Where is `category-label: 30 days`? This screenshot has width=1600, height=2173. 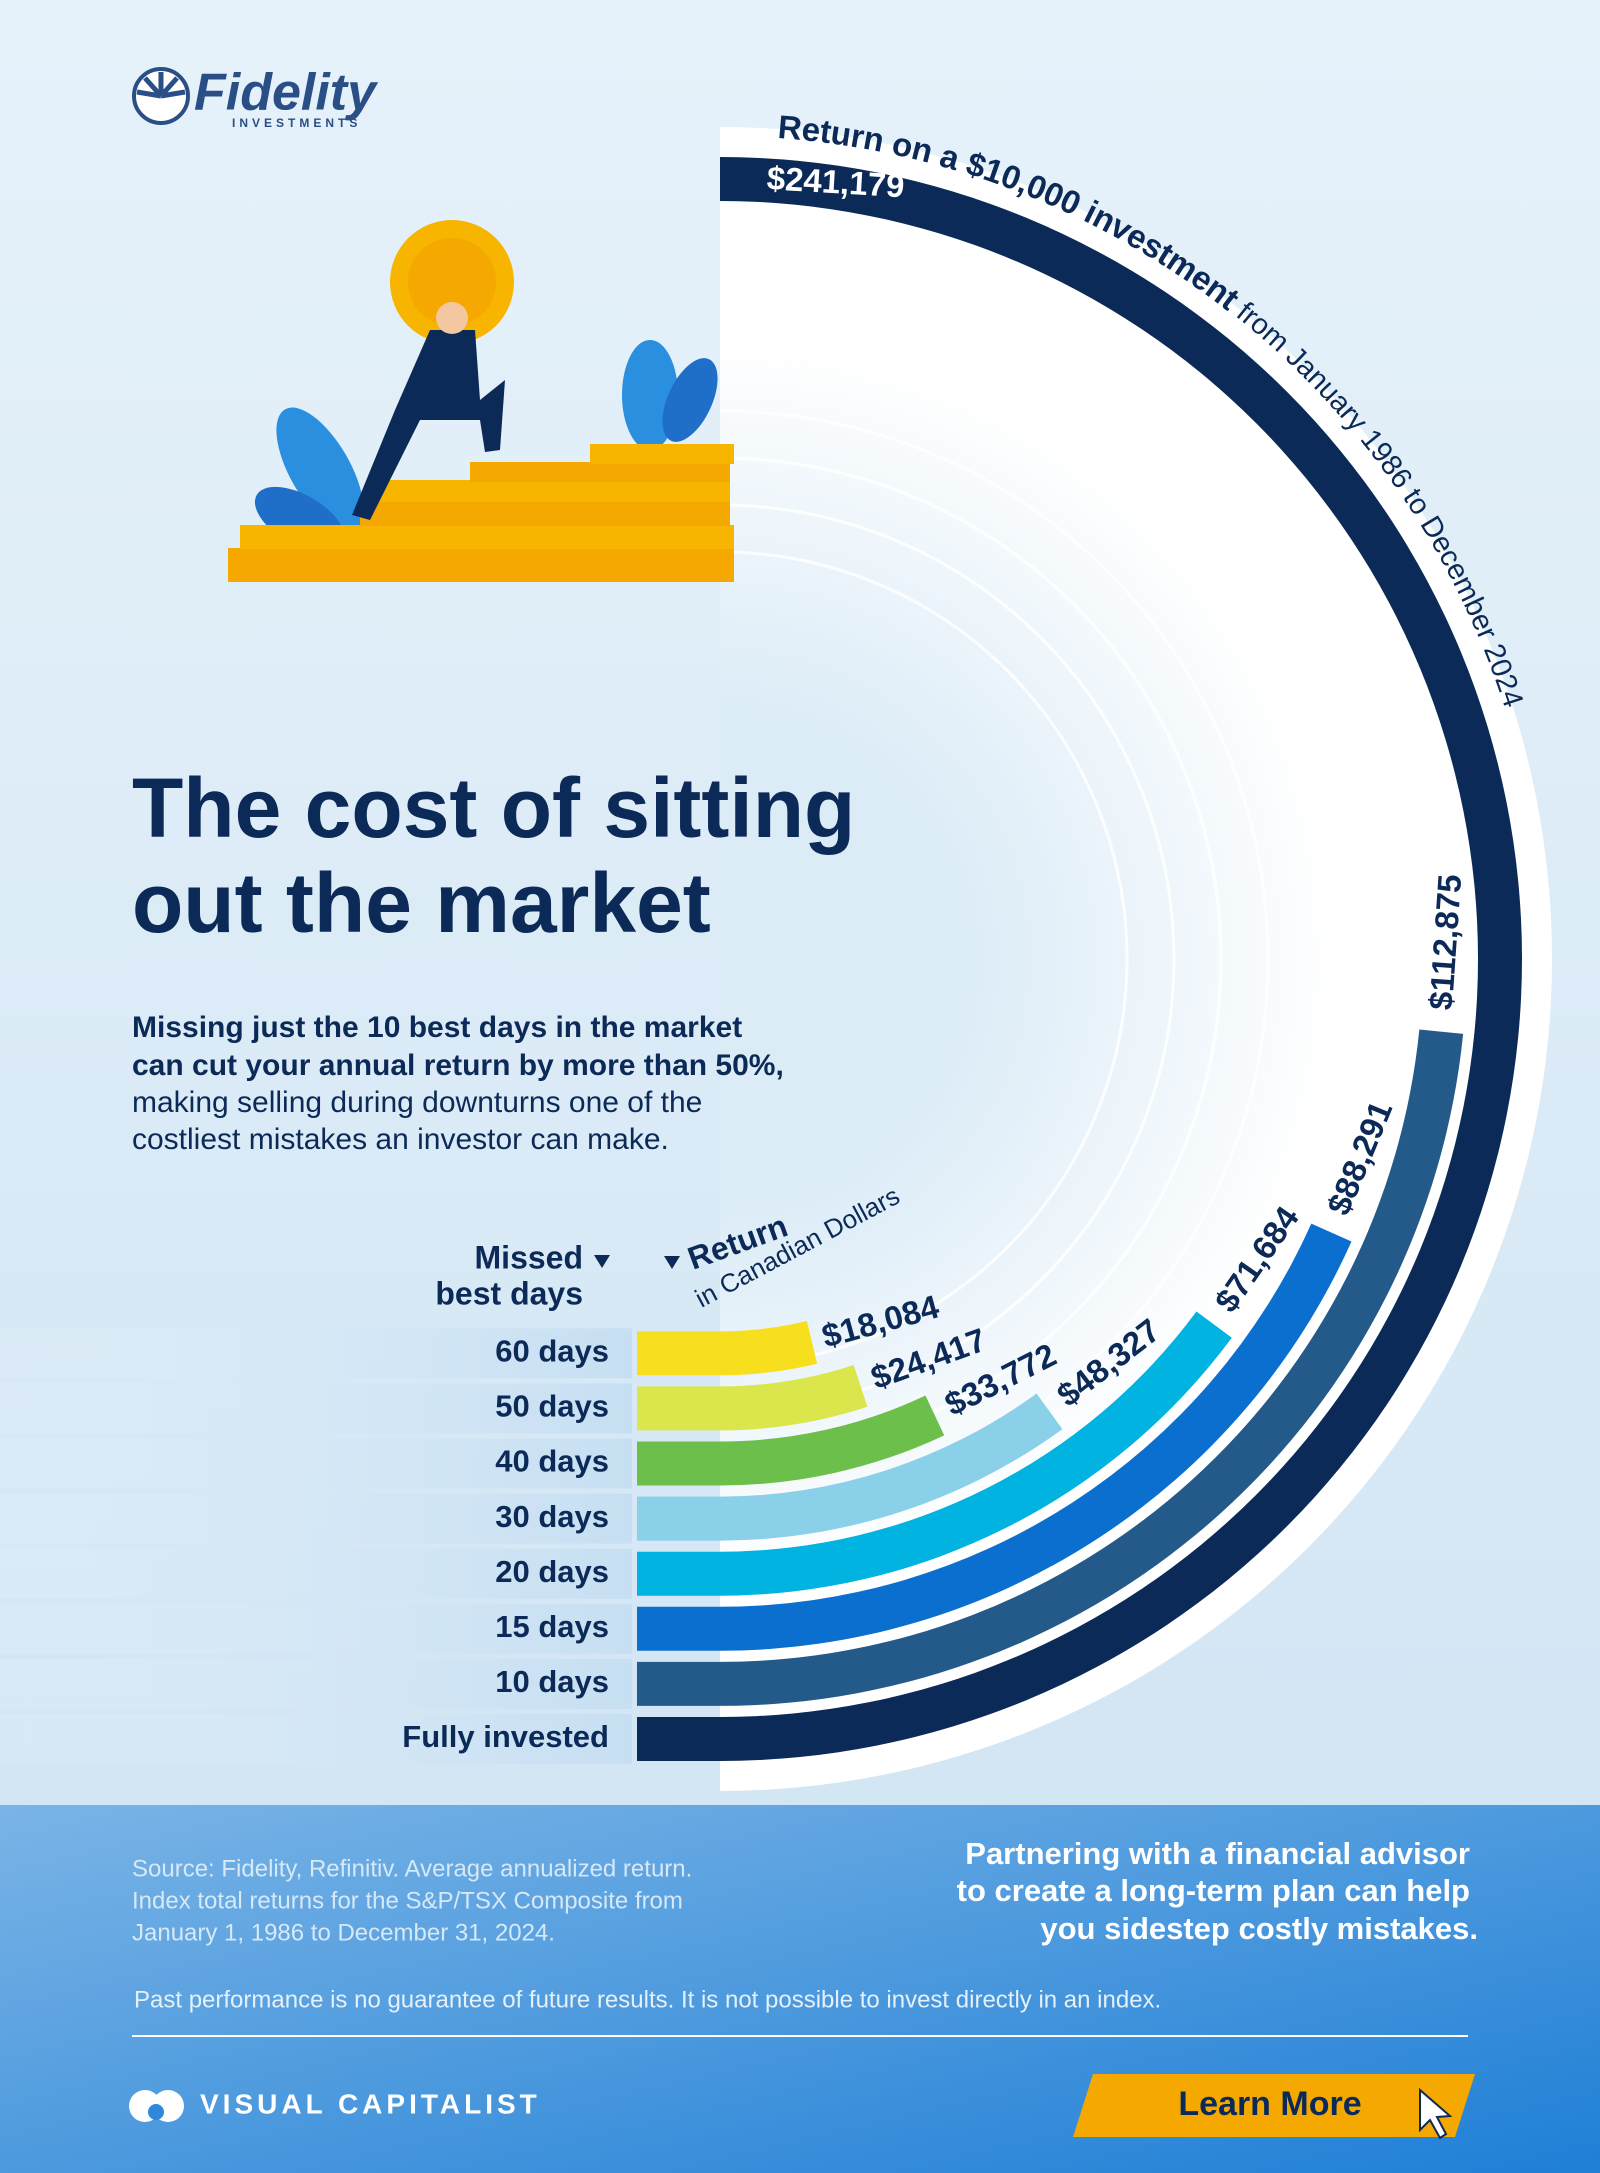
category-label: 30 days is located at coordinates (552, 1516).